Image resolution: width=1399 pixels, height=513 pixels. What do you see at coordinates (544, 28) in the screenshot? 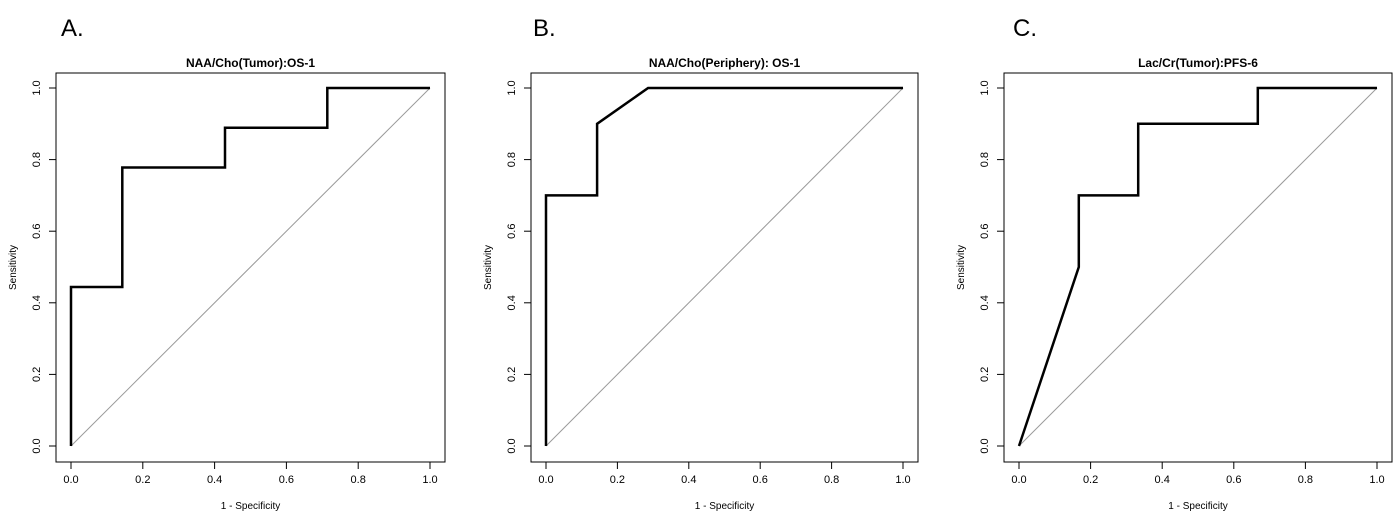
I see `panel-letter: B.` at bounding box center [544, 28].